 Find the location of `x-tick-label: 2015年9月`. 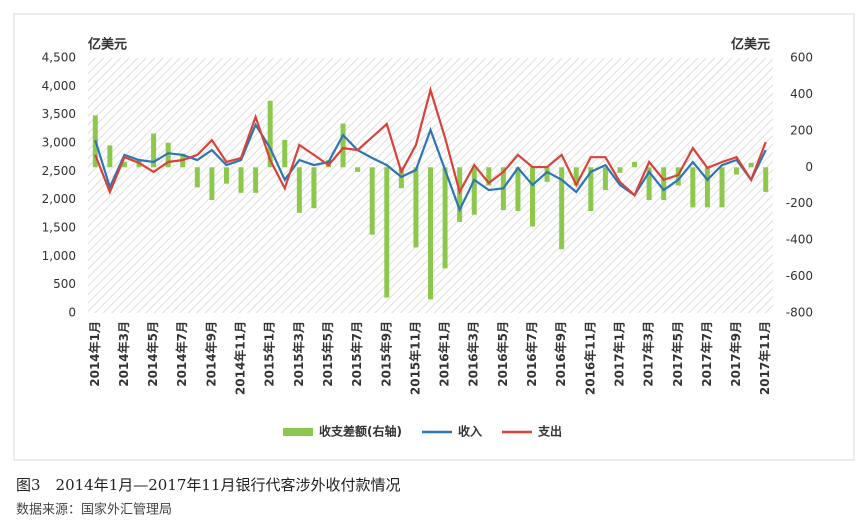

x-tick-label: 2015年9月 is located at coordinates (385, 354).